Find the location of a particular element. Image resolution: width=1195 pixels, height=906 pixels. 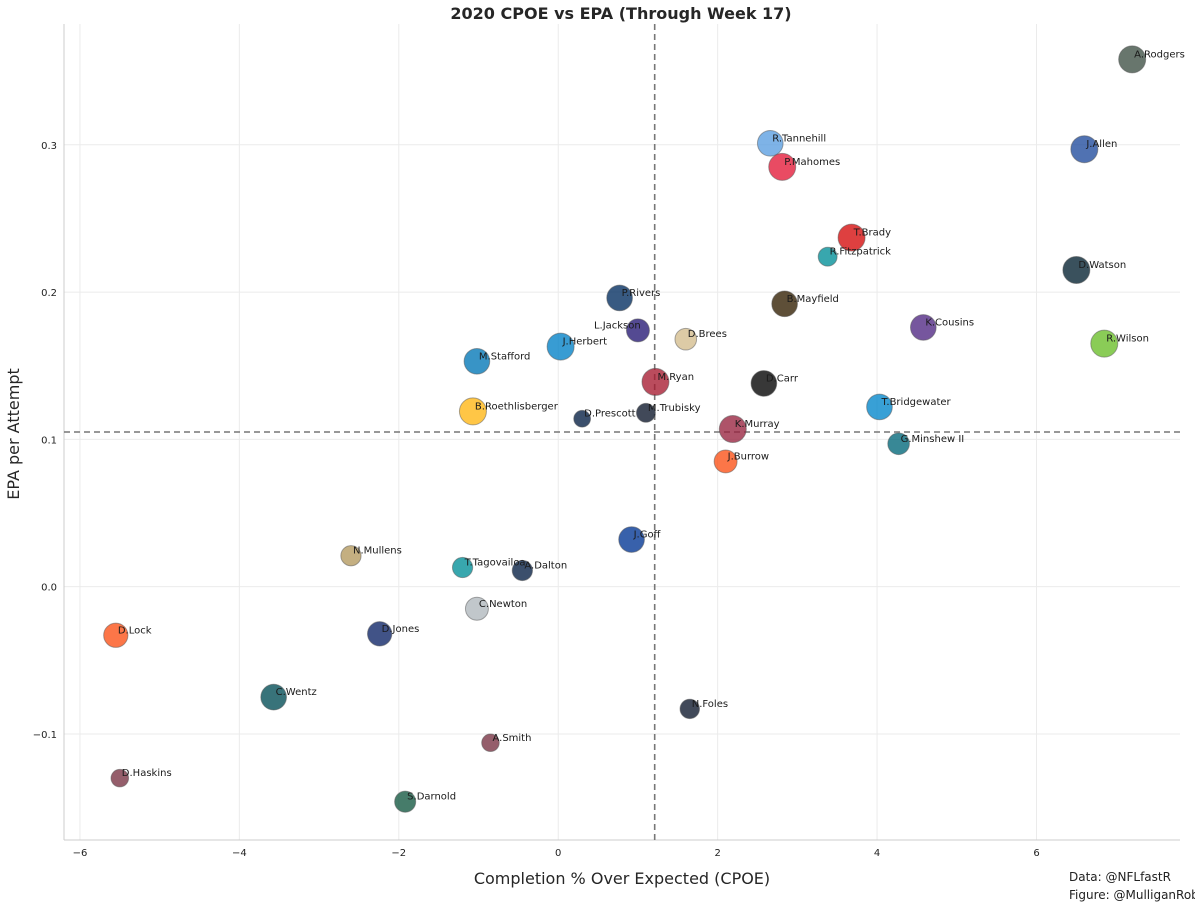

x-tick-labels: −6 −4 −2 0 2 4 6 is located at coordinates (556, 853).